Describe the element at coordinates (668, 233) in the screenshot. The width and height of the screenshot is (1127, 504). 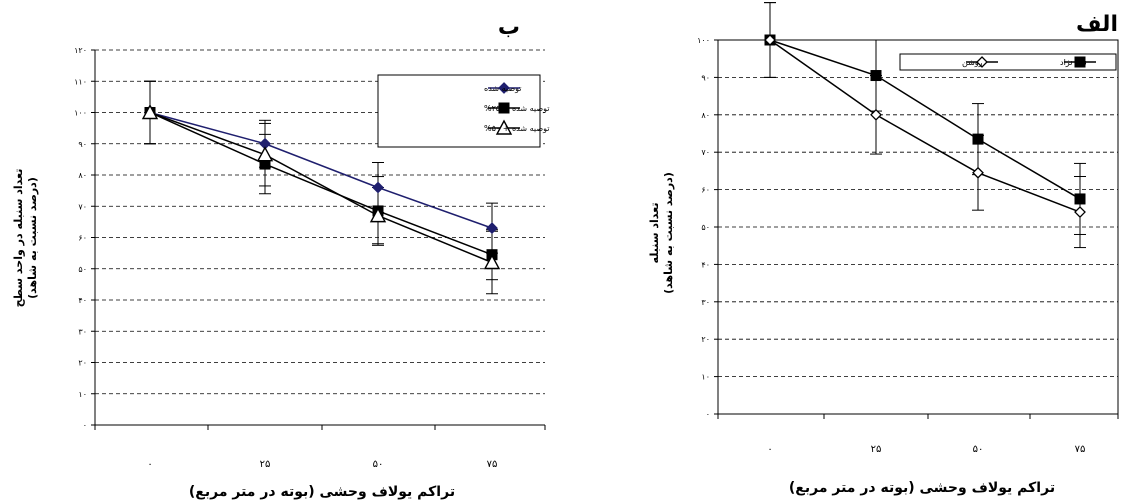
I see `y-axis-label-alef-line2: (درصد نسبت به شاهد)` at that location.